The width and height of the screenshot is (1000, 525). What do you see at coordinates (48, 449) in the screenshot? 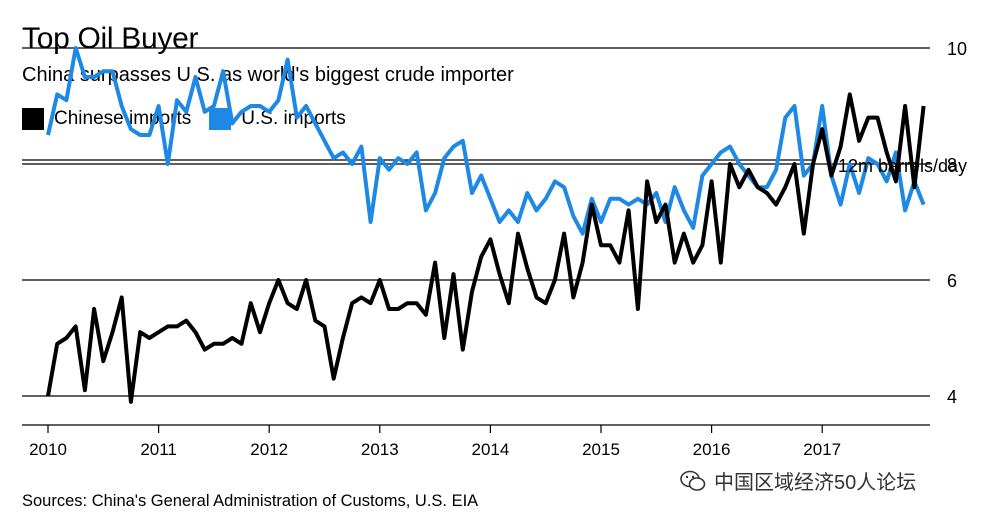
I see `x-tick-label: 2010` at bounding box center [48, 449].